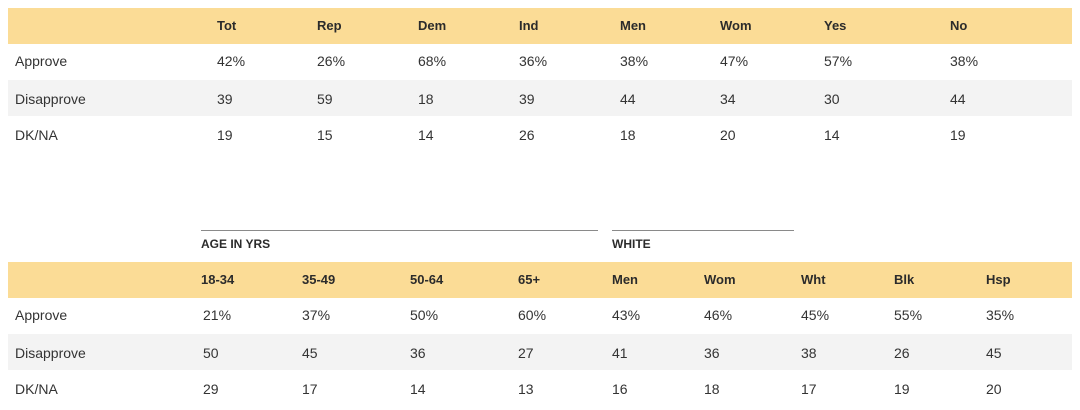 This screenshot has height=410, width=1080. Describe the element at coordinates (631, 244) in the screenshot. I see `group-label-white: WHITE` at that location.